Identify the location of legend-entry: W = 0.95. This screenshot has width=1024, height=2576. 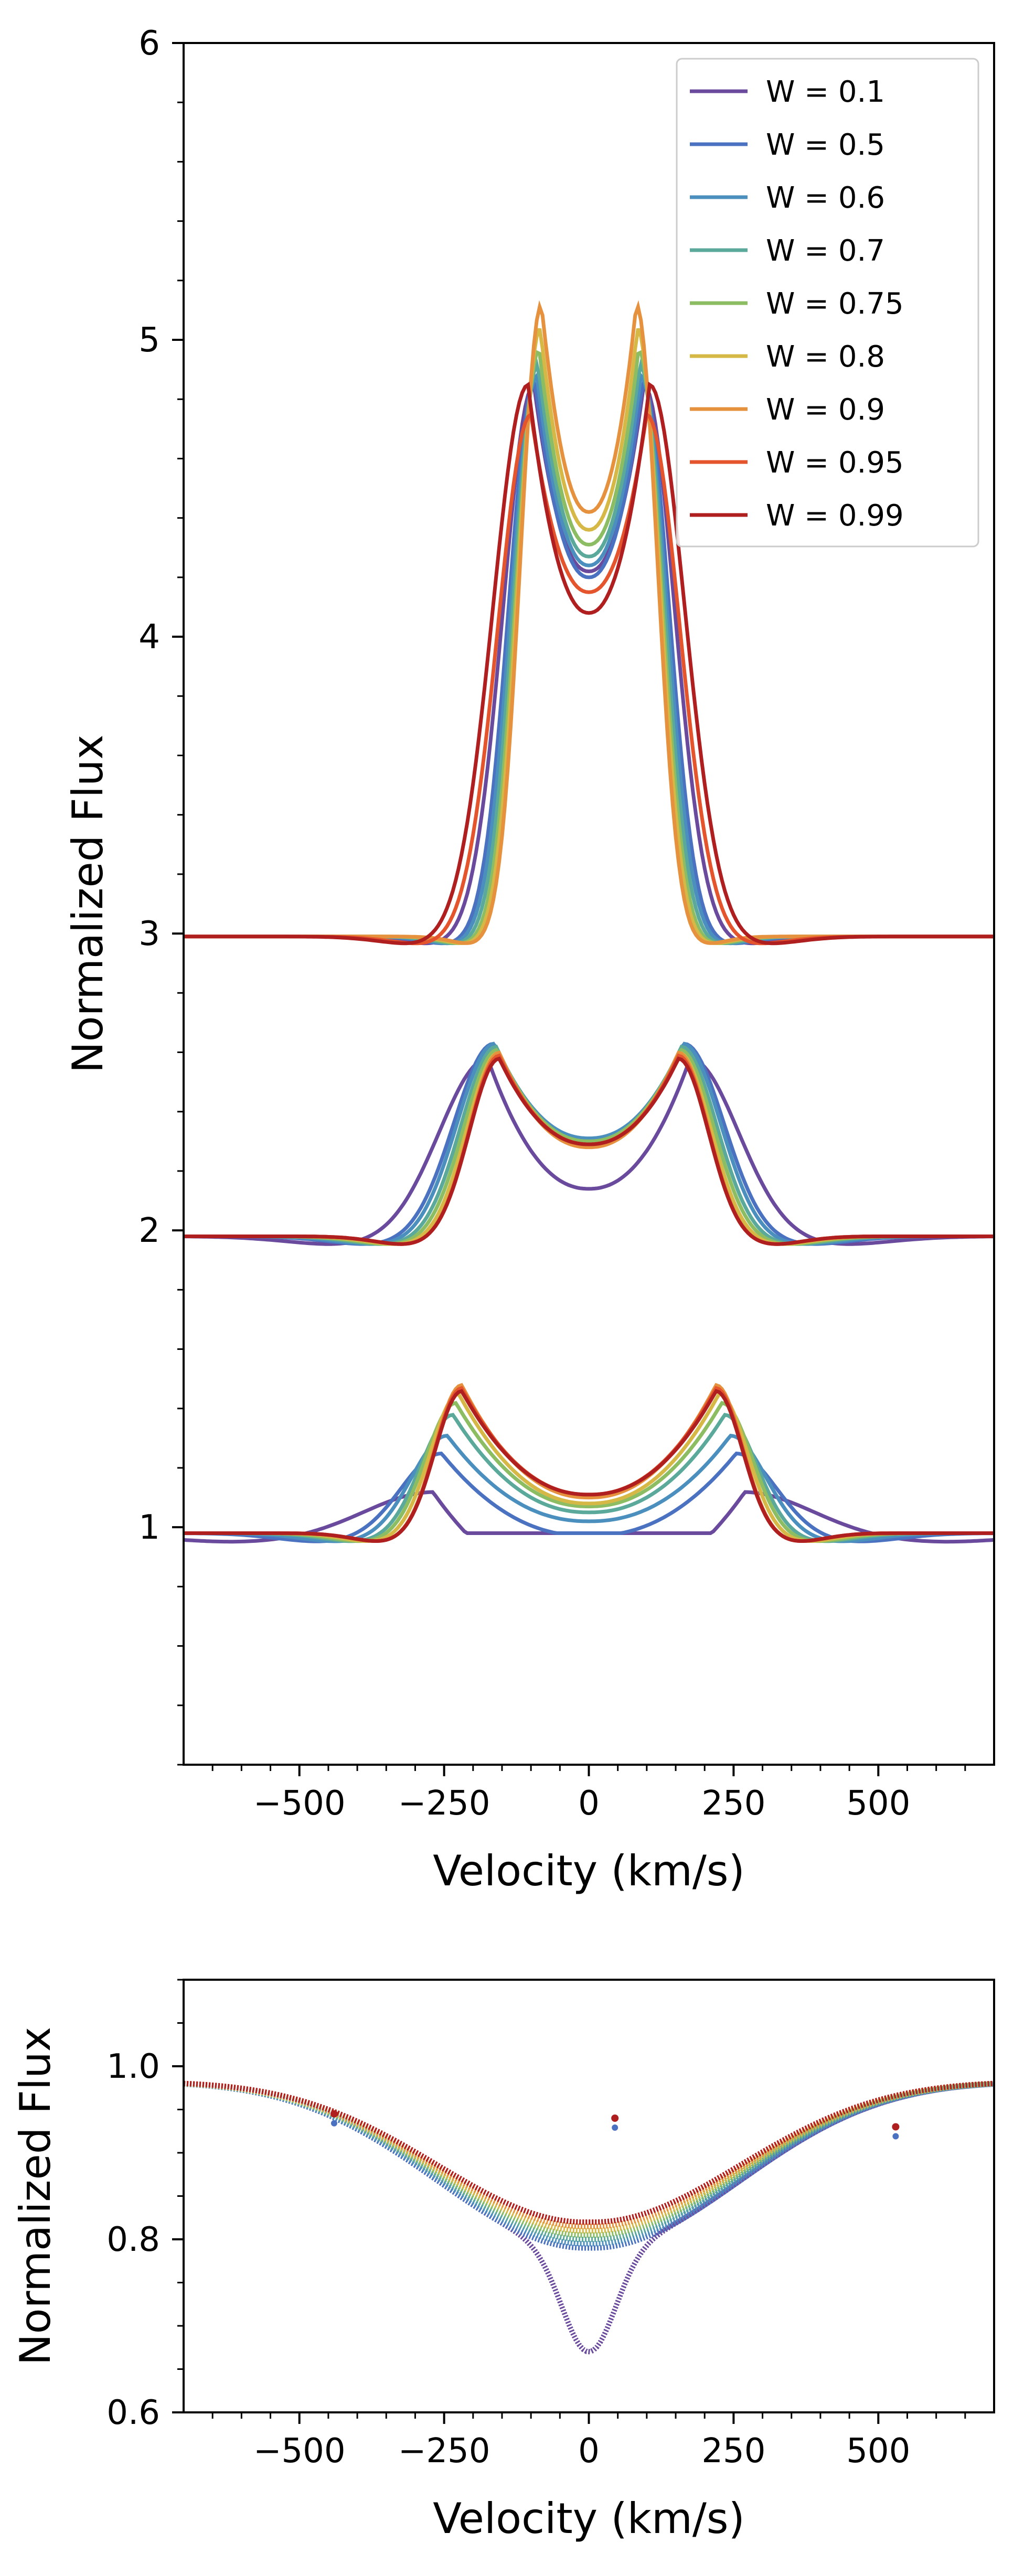
(835, 463).